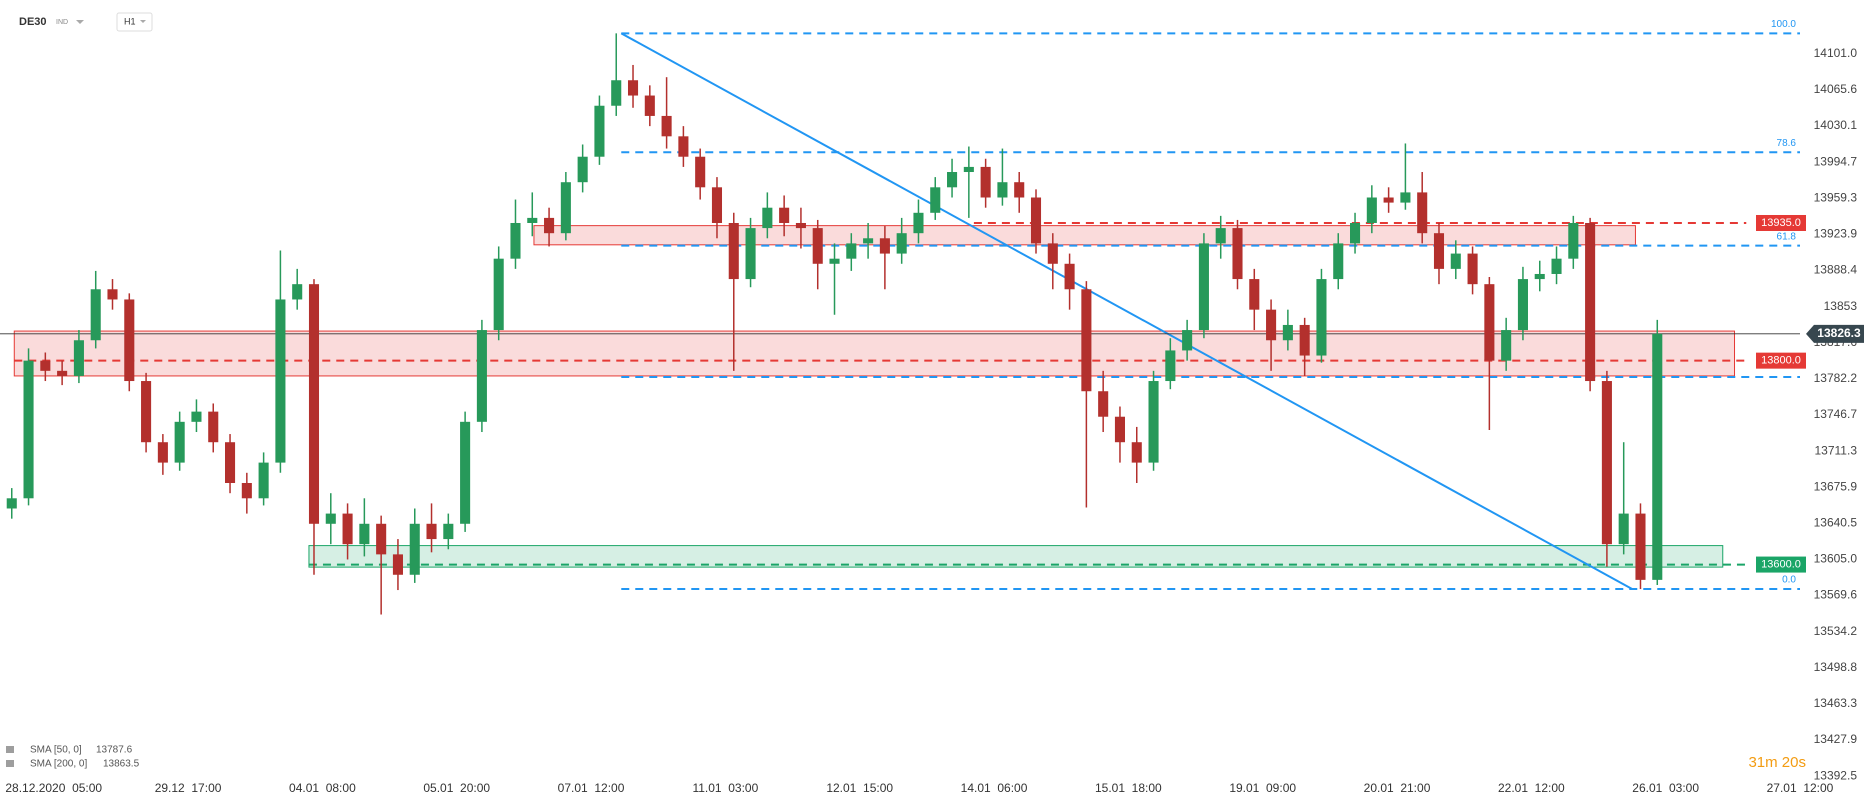 The width and height of the screenshot is (1866, 805). I want to click on y-tick-label: 13534.2, so click(1836, 631).